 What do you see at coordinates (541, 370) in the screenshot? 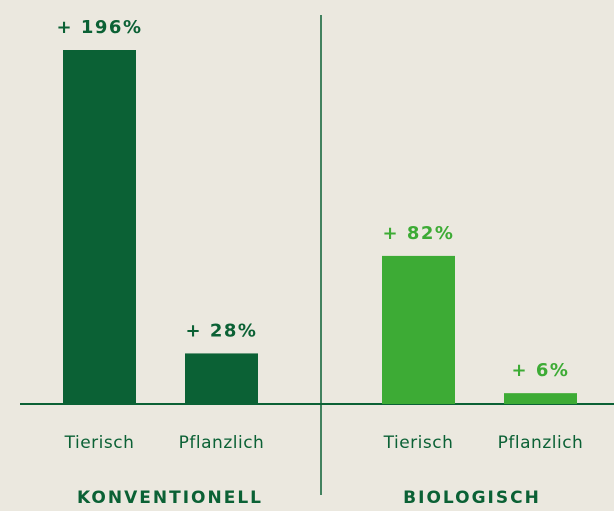
I see `value-label: + 6%` at bounding box center [541, 370].